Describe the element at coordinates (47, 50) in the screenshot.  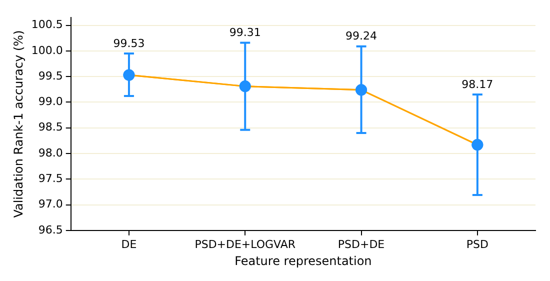
I see `y-tick-label: 100.0` at that location.